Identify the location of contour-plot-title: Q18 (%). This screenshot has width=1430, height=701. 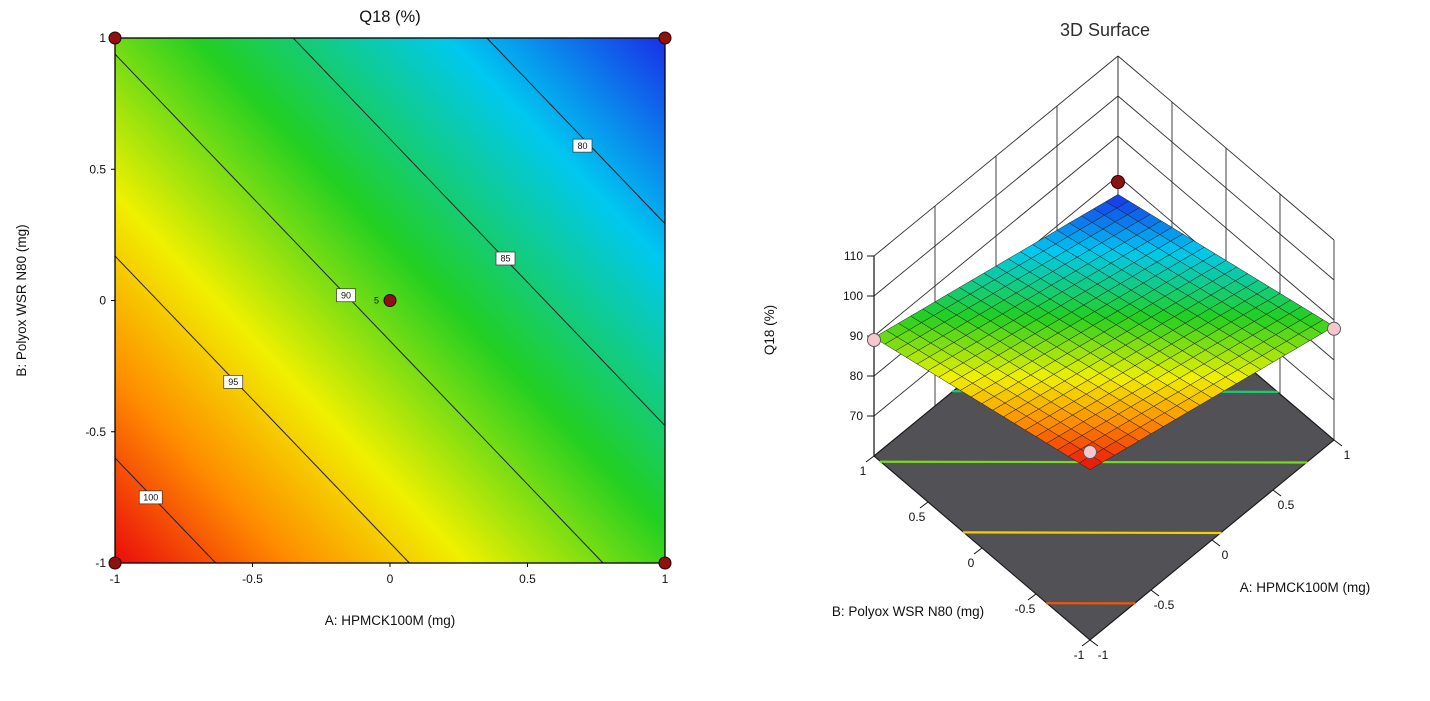
(389, 17).